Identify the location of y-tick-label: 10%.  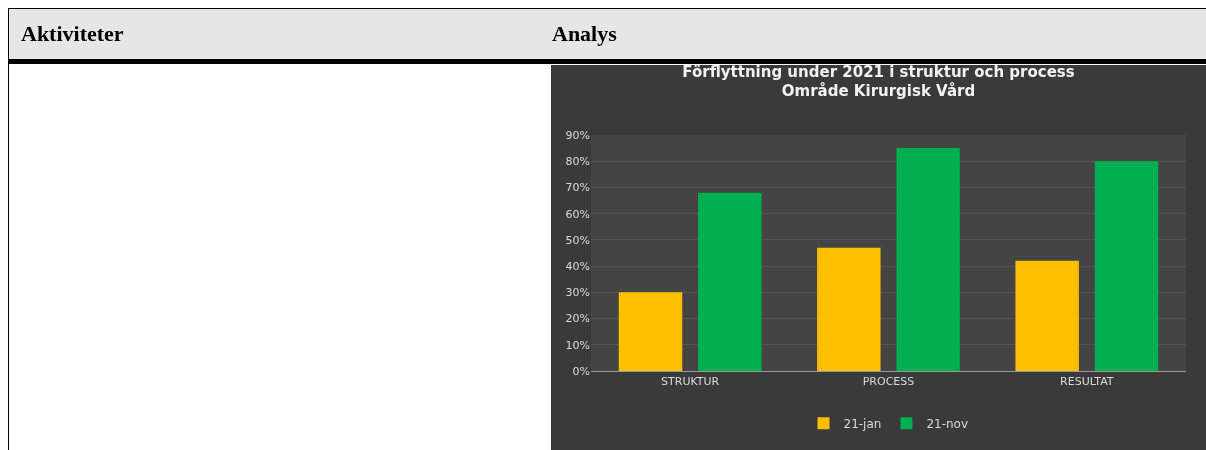
(577, 345).